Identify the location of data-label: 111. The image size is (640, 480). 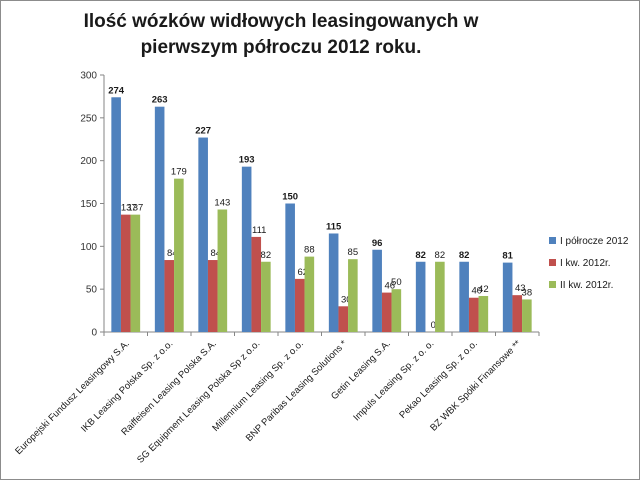
(259, 230).